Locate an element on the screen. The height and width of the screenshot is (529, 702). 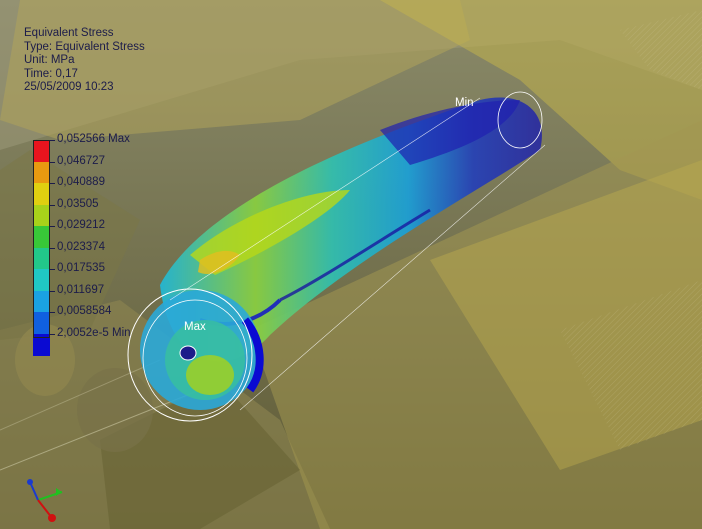
legend-label: 0,046727 is located at coordinates (81, 160).